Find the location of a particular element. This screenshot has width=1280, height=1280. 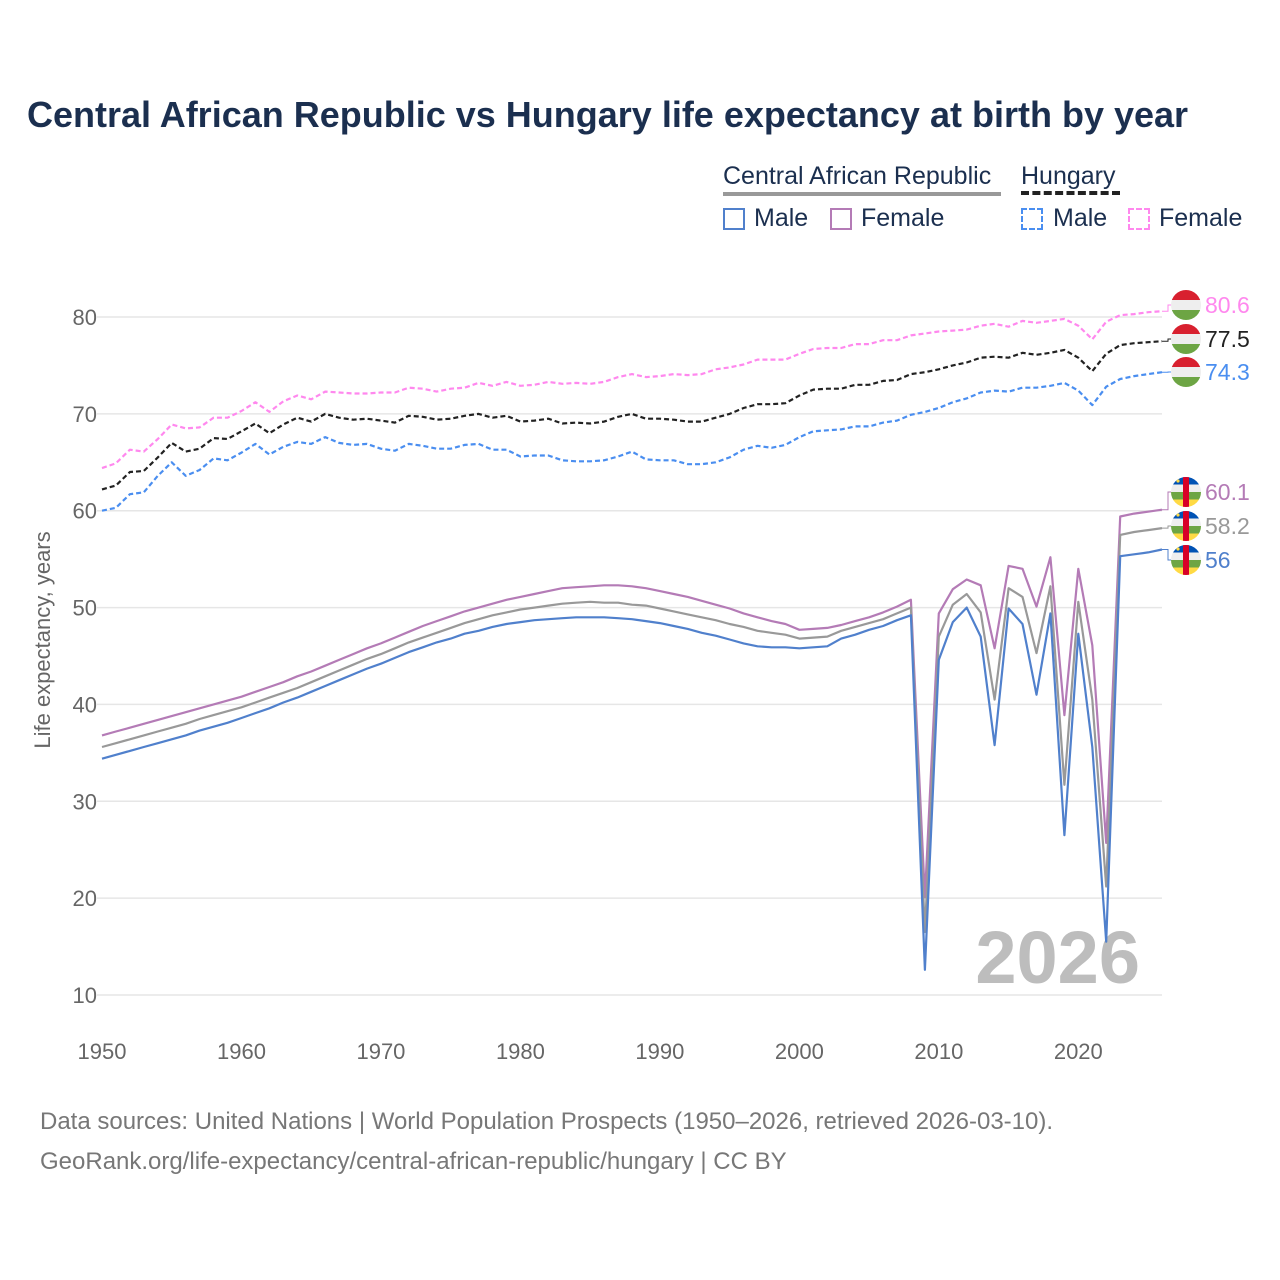

end-value-label: 60.1 is located at coordinates (1227, 492).